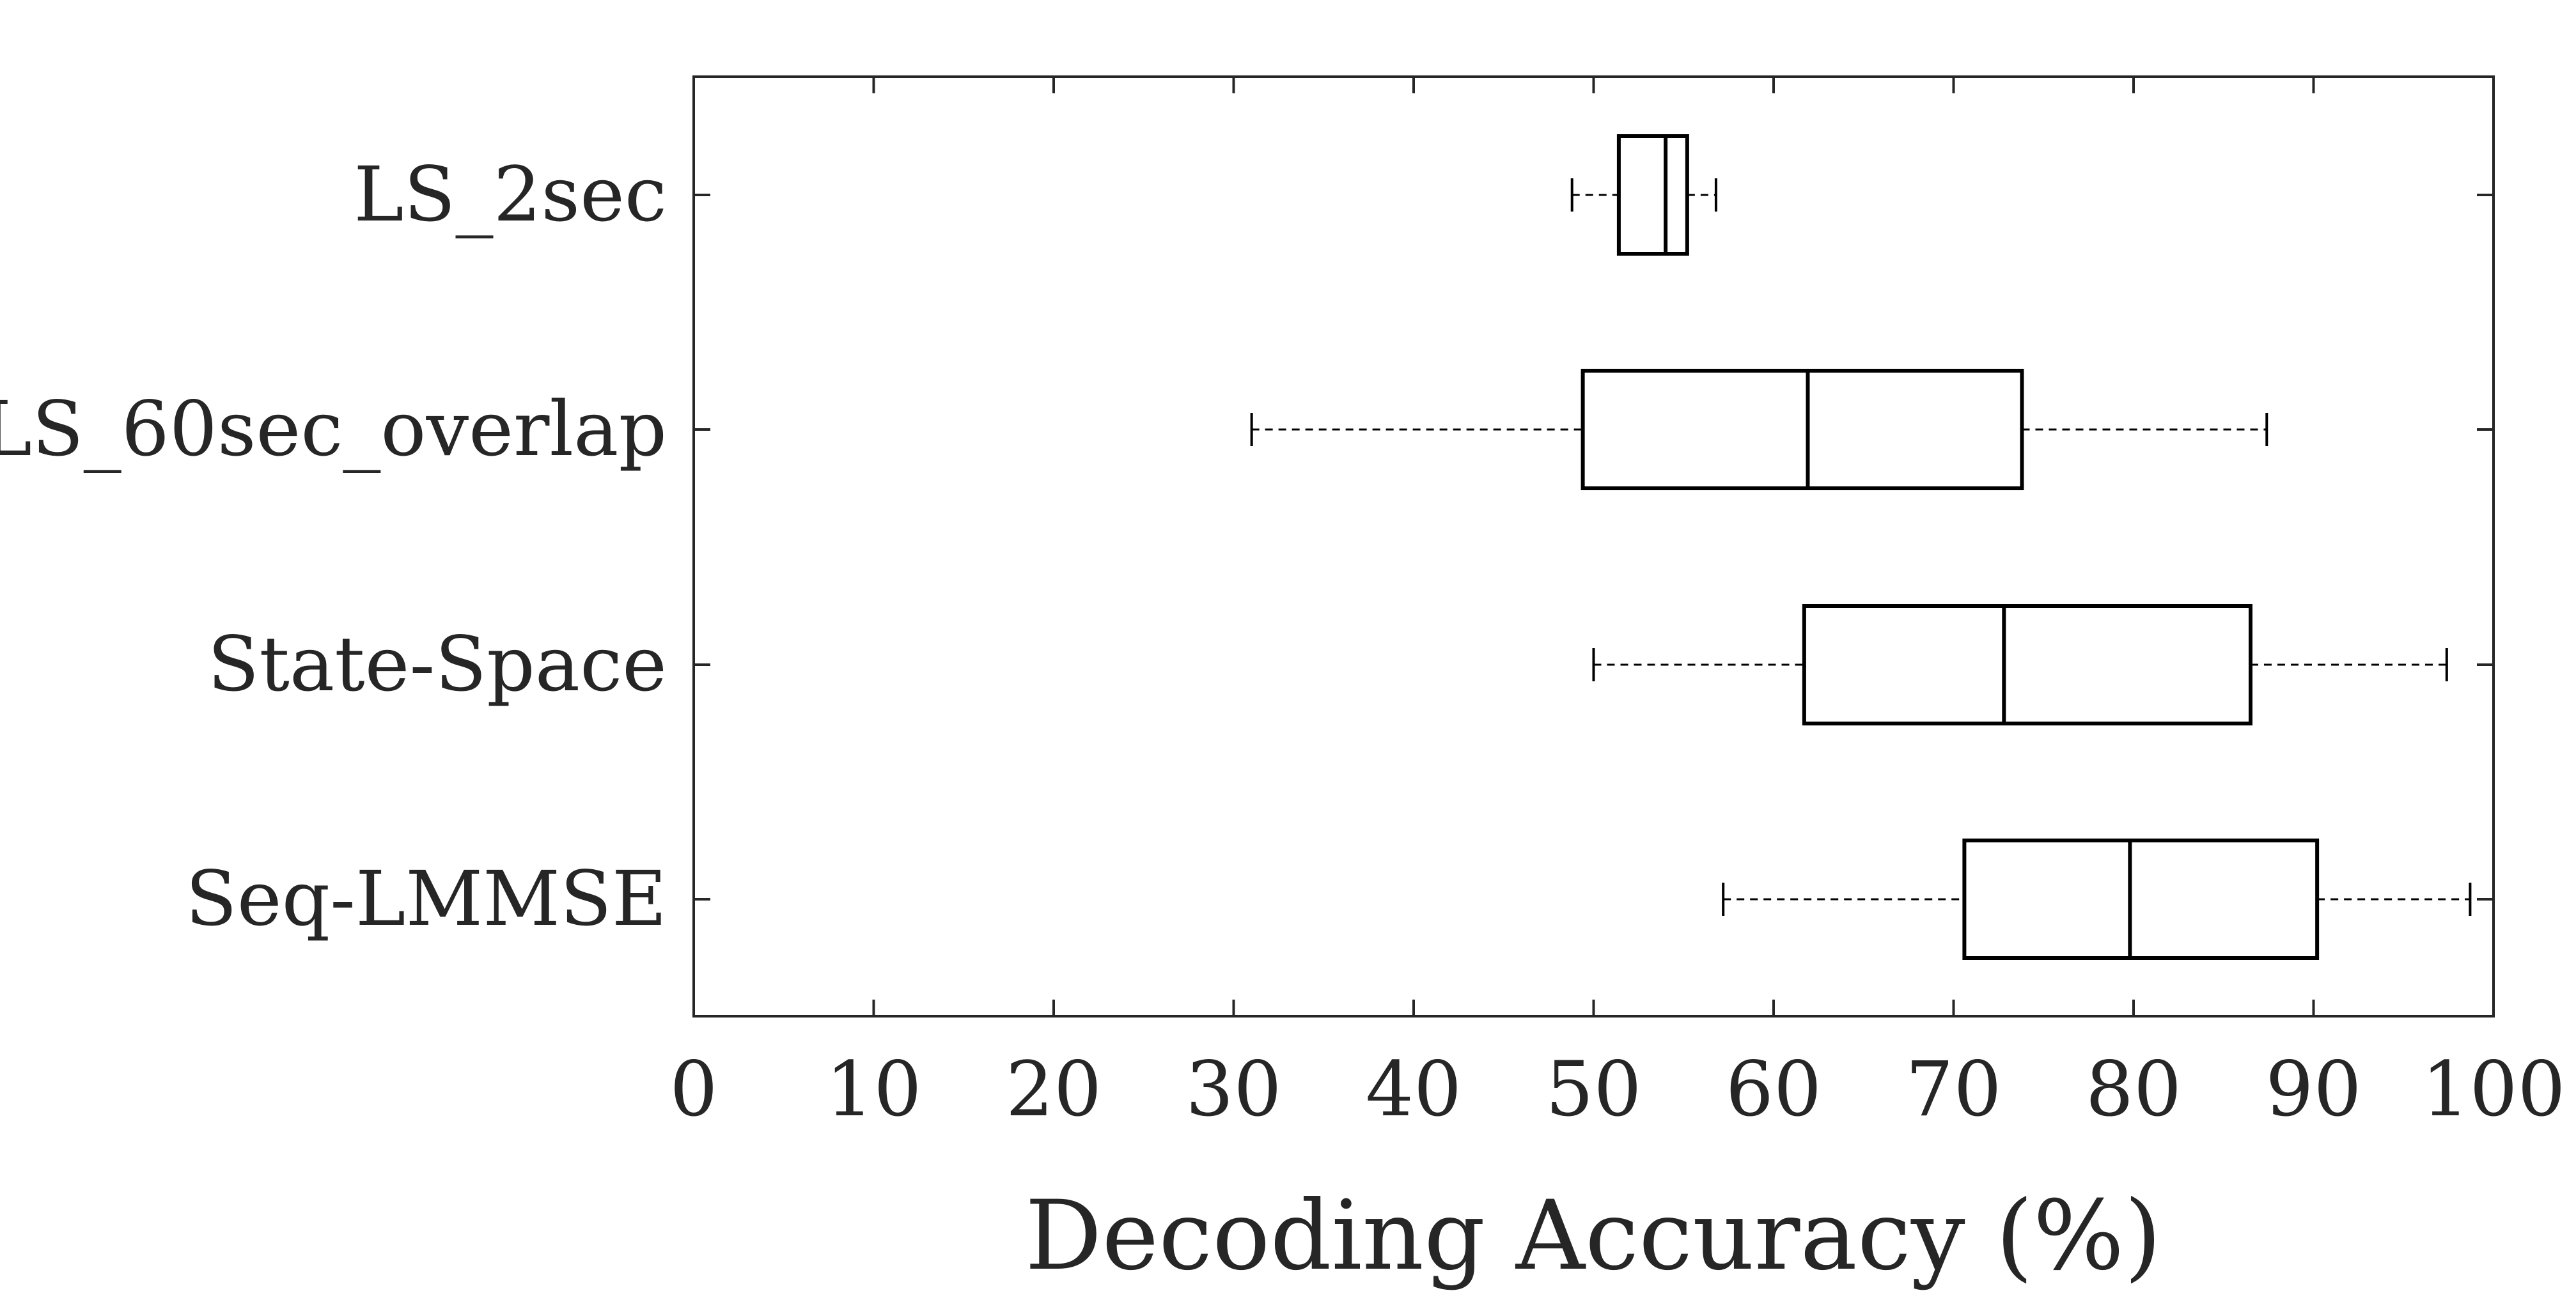 This screenshot has width=2576, height=1300. What do you see at coordinates (438, 664) in the screenshot?
I see `y-category-label: State-Space` at bounding box center [438, 664].